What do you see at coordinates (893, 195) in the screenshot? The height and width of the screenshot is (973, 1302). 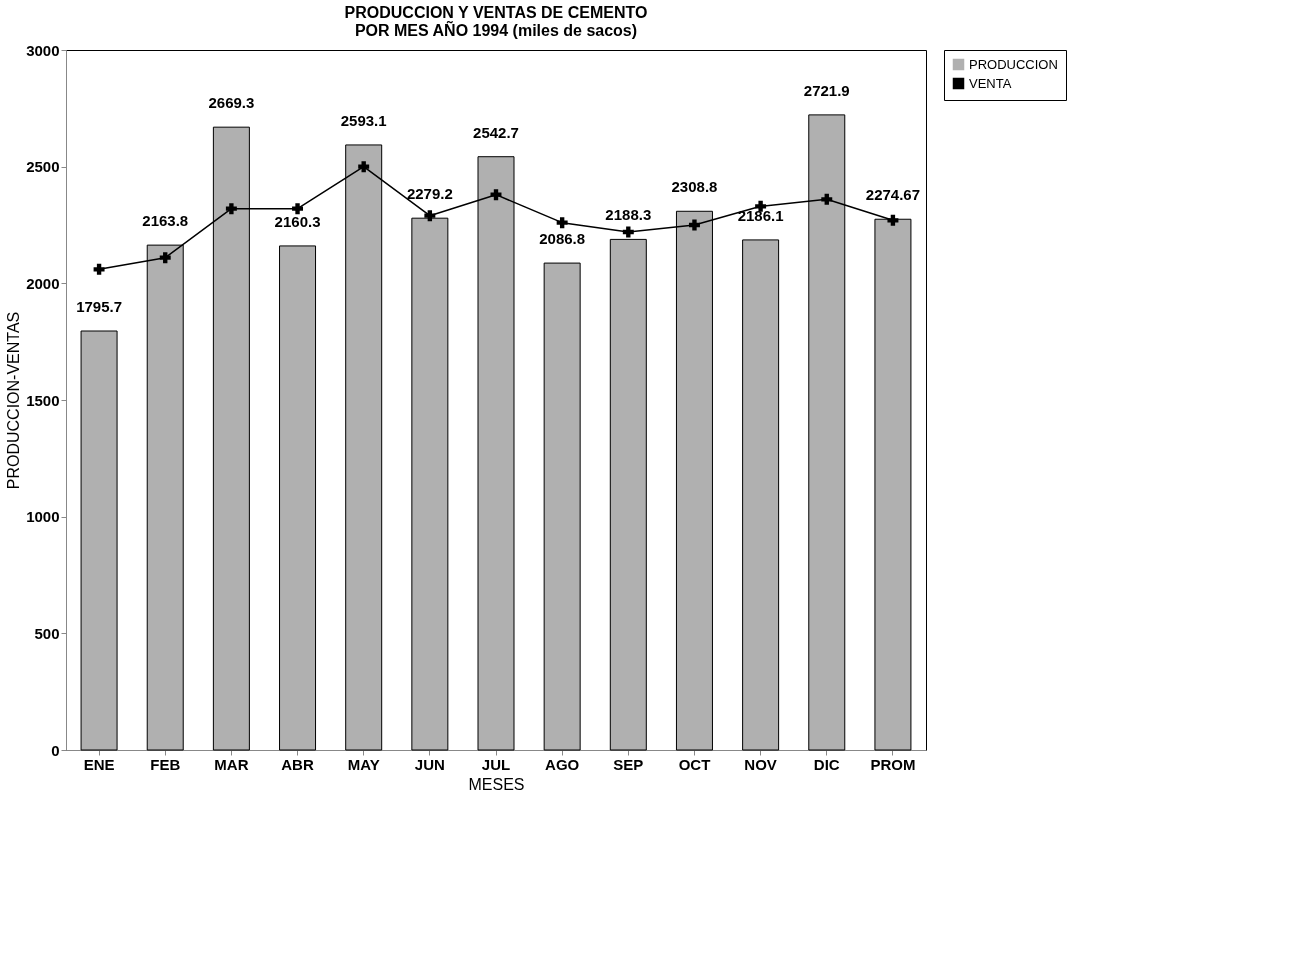 I see `data-label: 2274.67` at bounding box center [893, 195].